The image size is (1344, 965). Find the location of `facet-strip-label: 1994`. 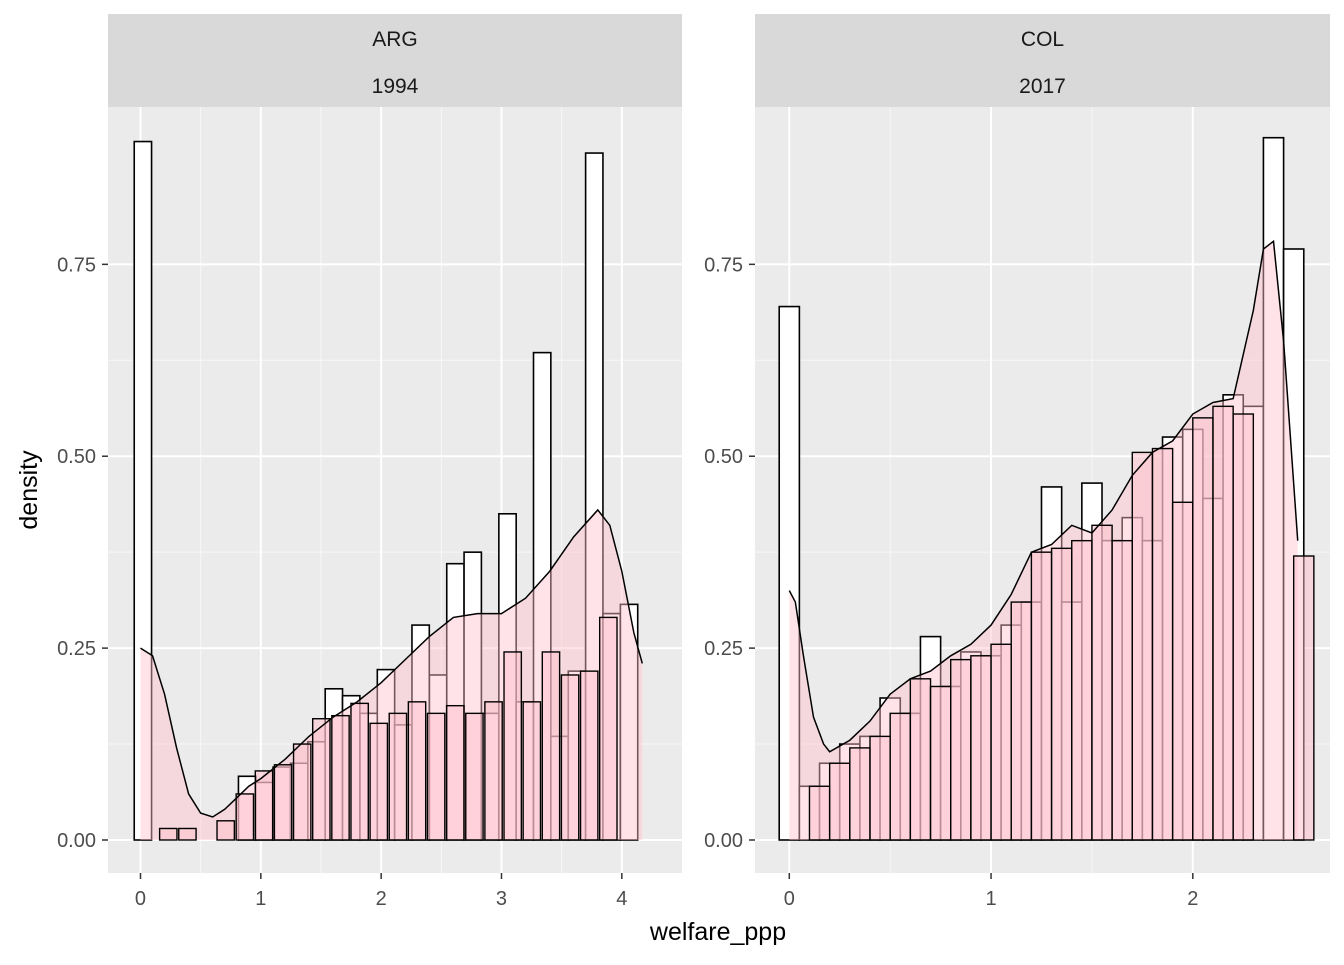

facet-strip-label: 1994 is located at coordinates (395, 86).